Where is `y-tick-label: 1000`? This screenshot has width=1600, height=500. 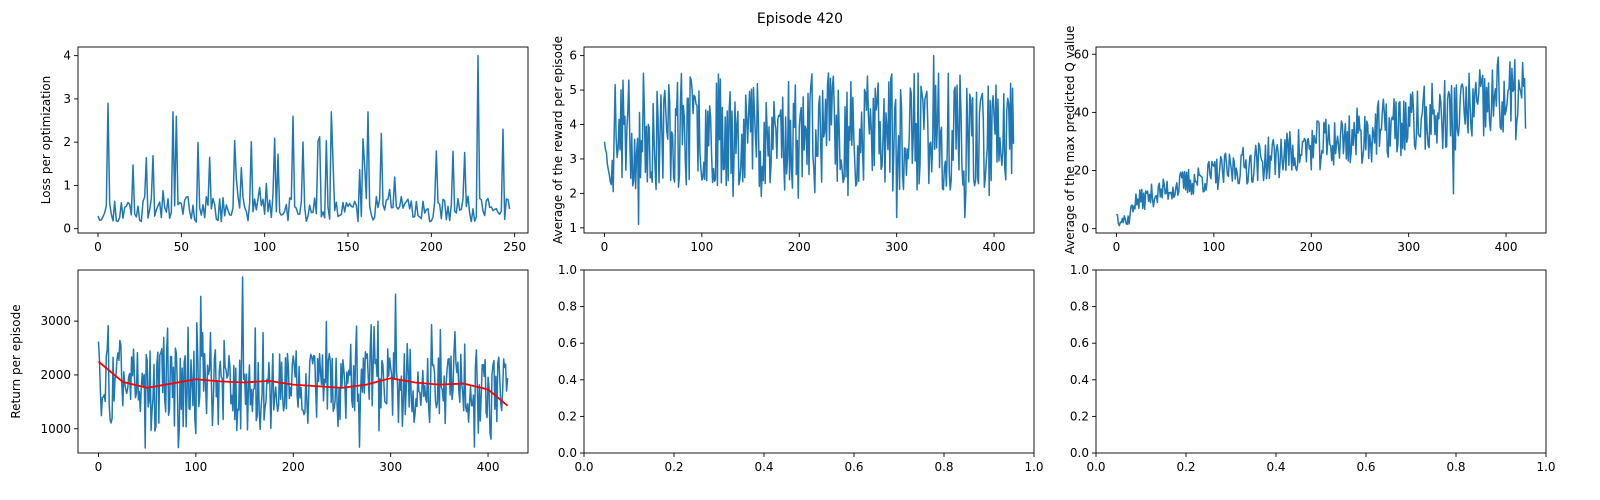 y-tick-label: 1000 is located at coordinates (55, 429).